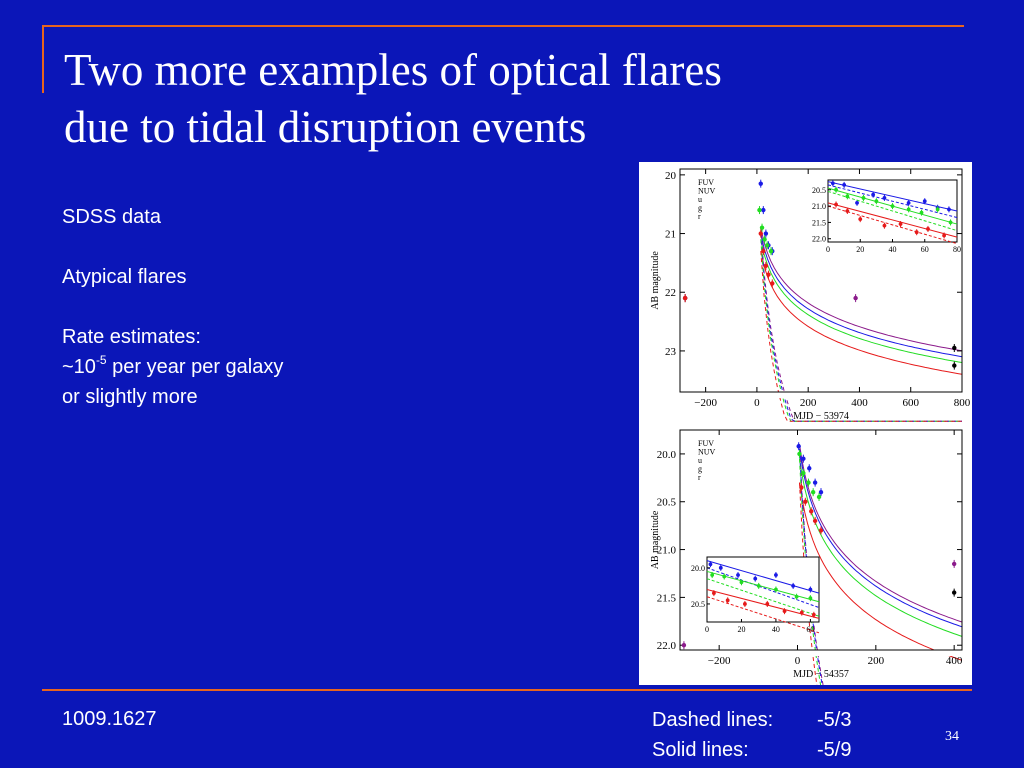 This screenshot has height=768, width=1024. Describe the element at coordinates (700, 750) in the screenshot. I see `solid-label: Solid lines:` at that location.